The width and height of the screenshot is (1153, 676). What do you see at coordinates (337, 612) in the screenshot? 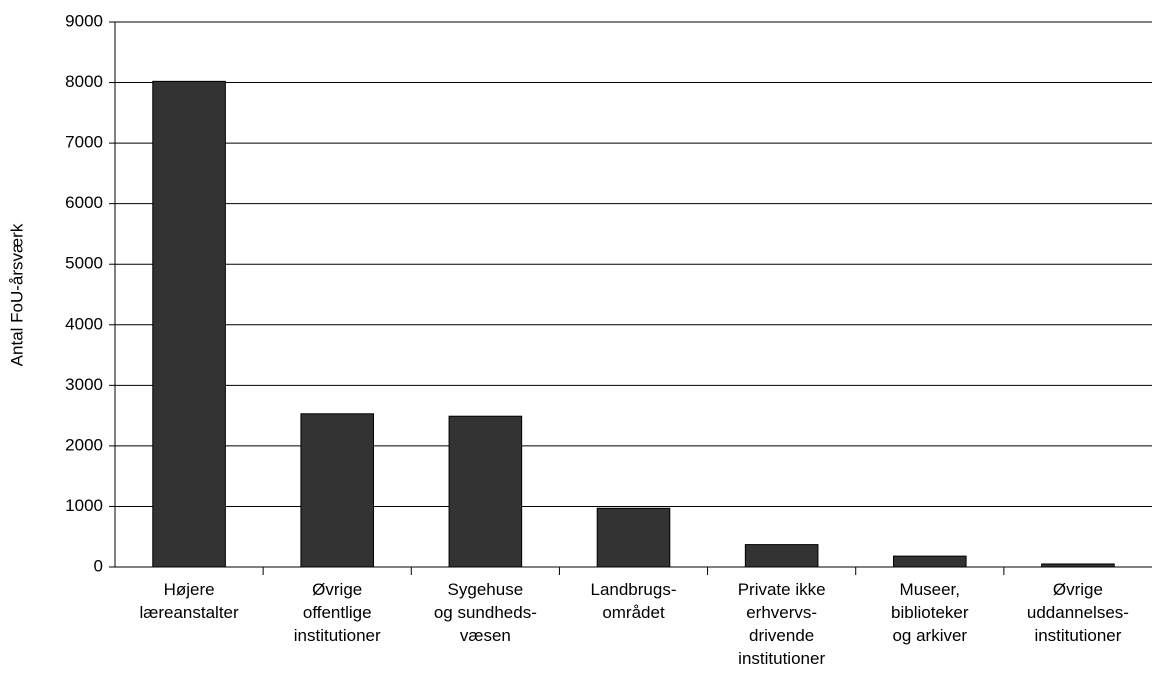
I see `x-tick-label: Øvrige offentlige institutioner` at bounding box center [337, 612].